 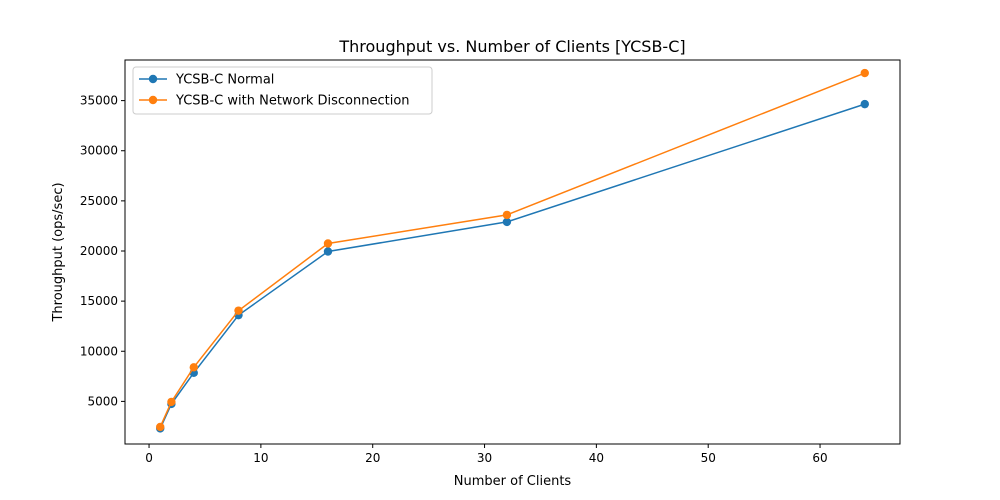 I want to click on y-tick-label: 15000, so click(x=99, y=301).